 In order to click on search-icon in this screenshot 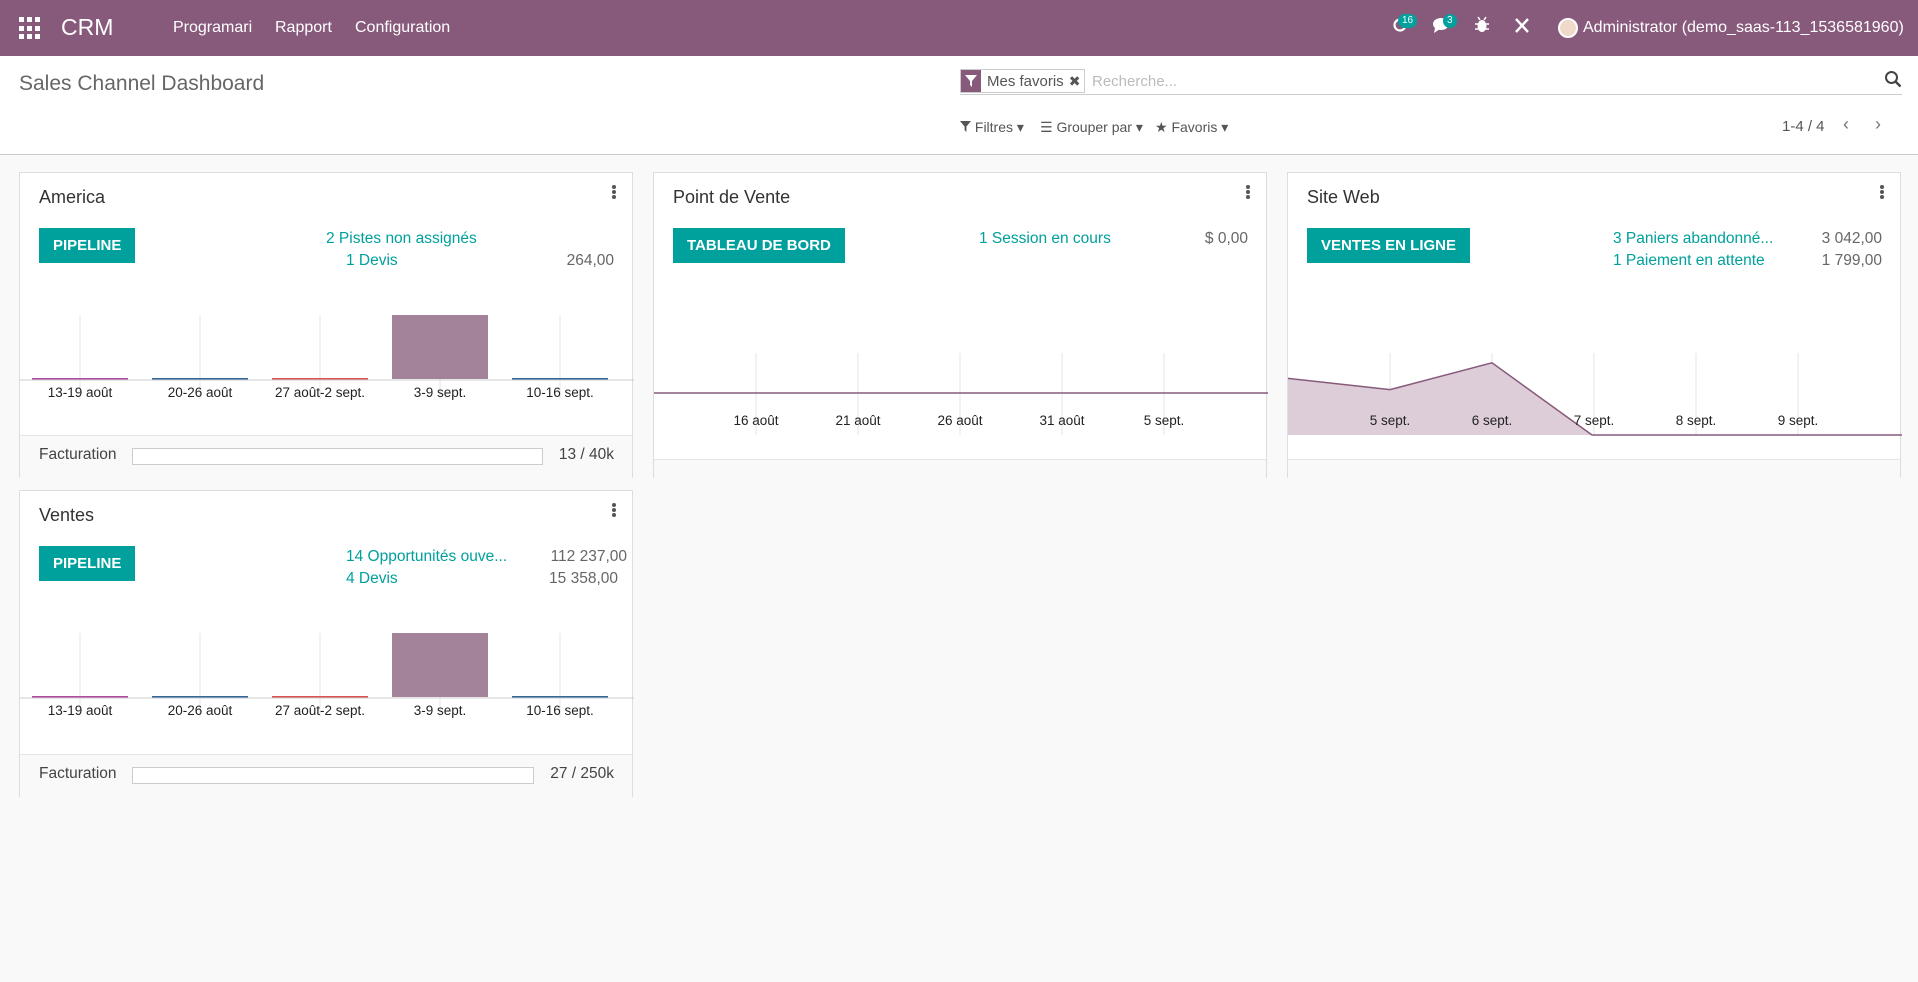, I will do `click(1893, 81)`.